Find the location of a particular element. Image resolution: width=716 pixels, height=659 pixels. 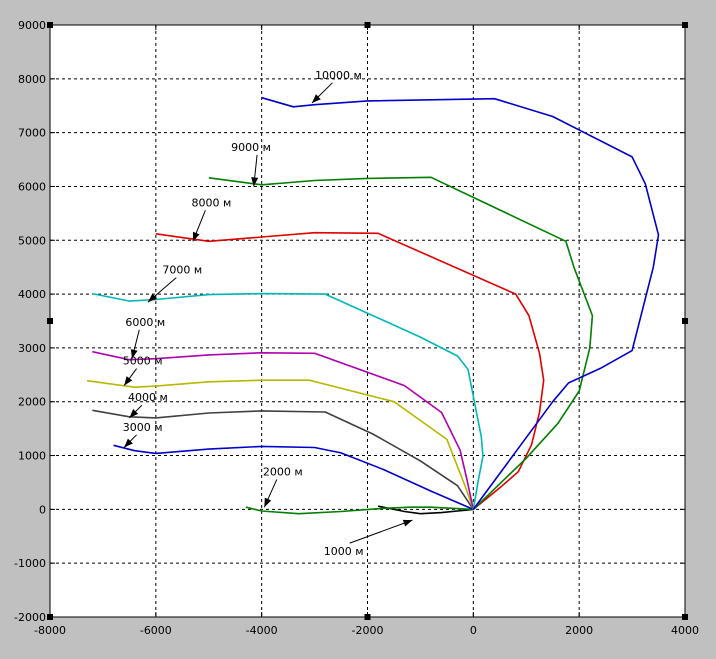

annotation-label-3: 3000 м is located at coordinates (143, 427).